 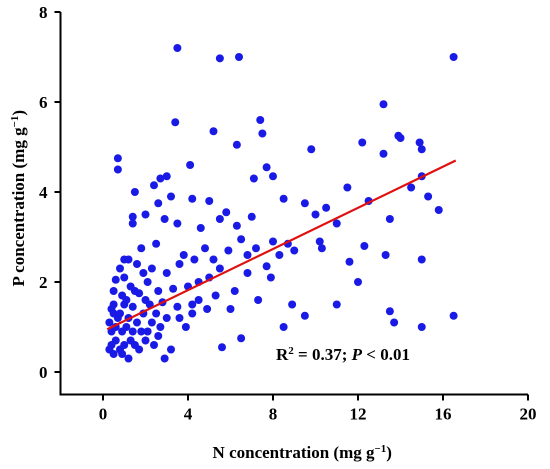 I want to click on x-tick-label: 20, so click(x=528, y=414).